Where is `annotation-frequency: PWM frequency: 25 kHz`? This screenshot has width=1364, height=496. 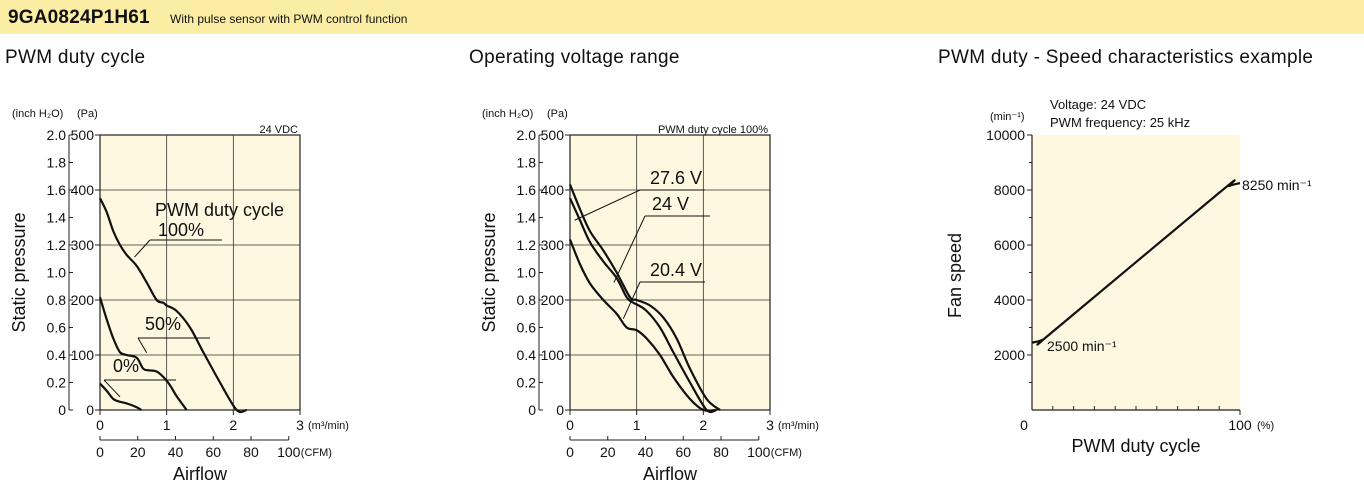
annotation-frequency: PWM frequency: 25 kHz is located at coordinates (1120, 122).